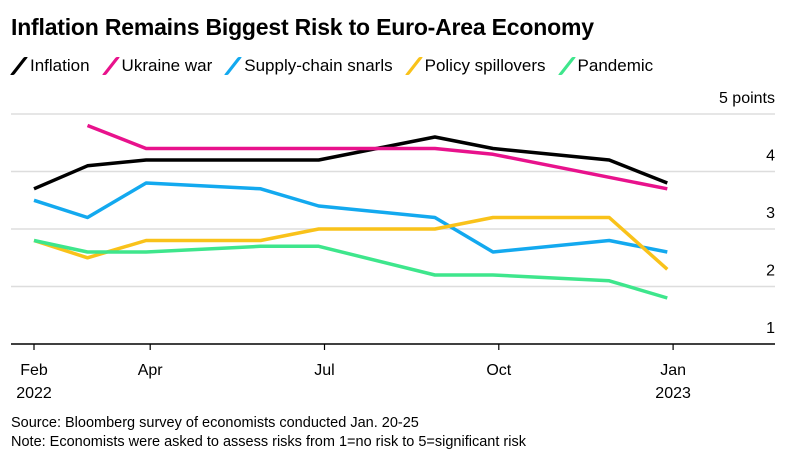  Describe the element at coordinates (615, 65) in the screenshot. I see `legend-label-pandemic: Pandemic` at that location.